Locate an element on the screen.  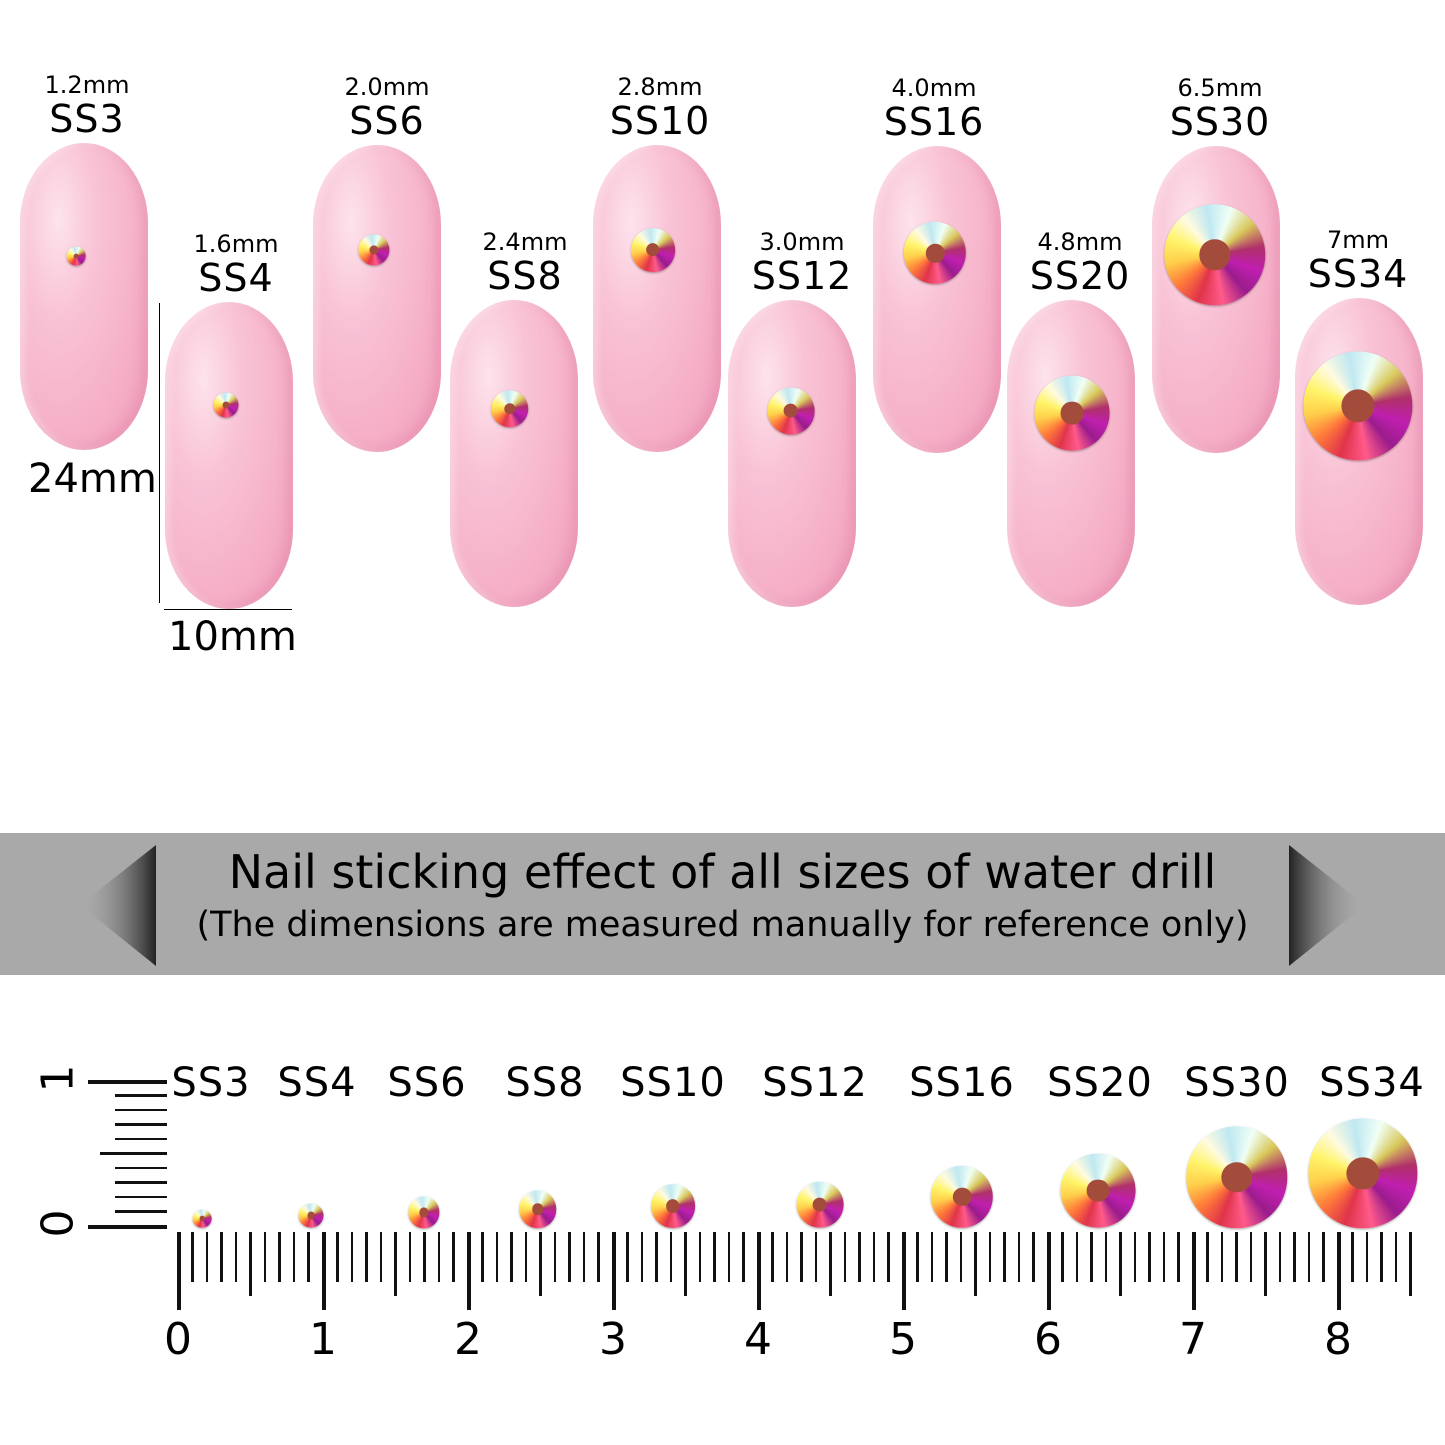
right-arrow-icon is located at coordinates (1327, 905).